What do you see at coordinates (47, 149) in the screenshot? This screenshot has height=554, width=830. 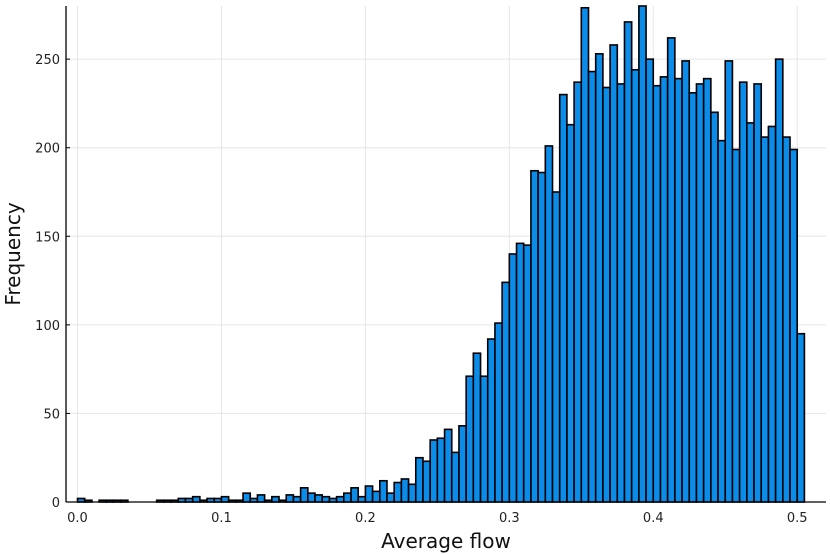 I see `y-tick-label: 200` at bounding box center [47, 149].